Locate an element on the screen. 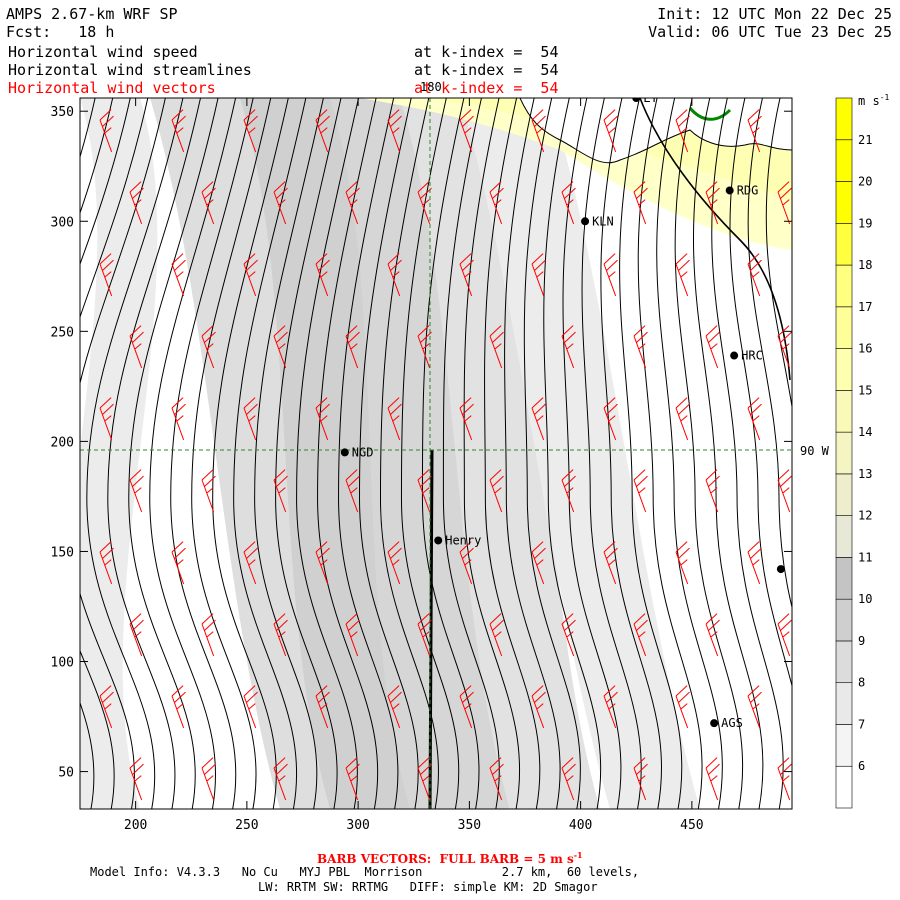  colorbar-level: 19 is located at coordinates (865, 223).